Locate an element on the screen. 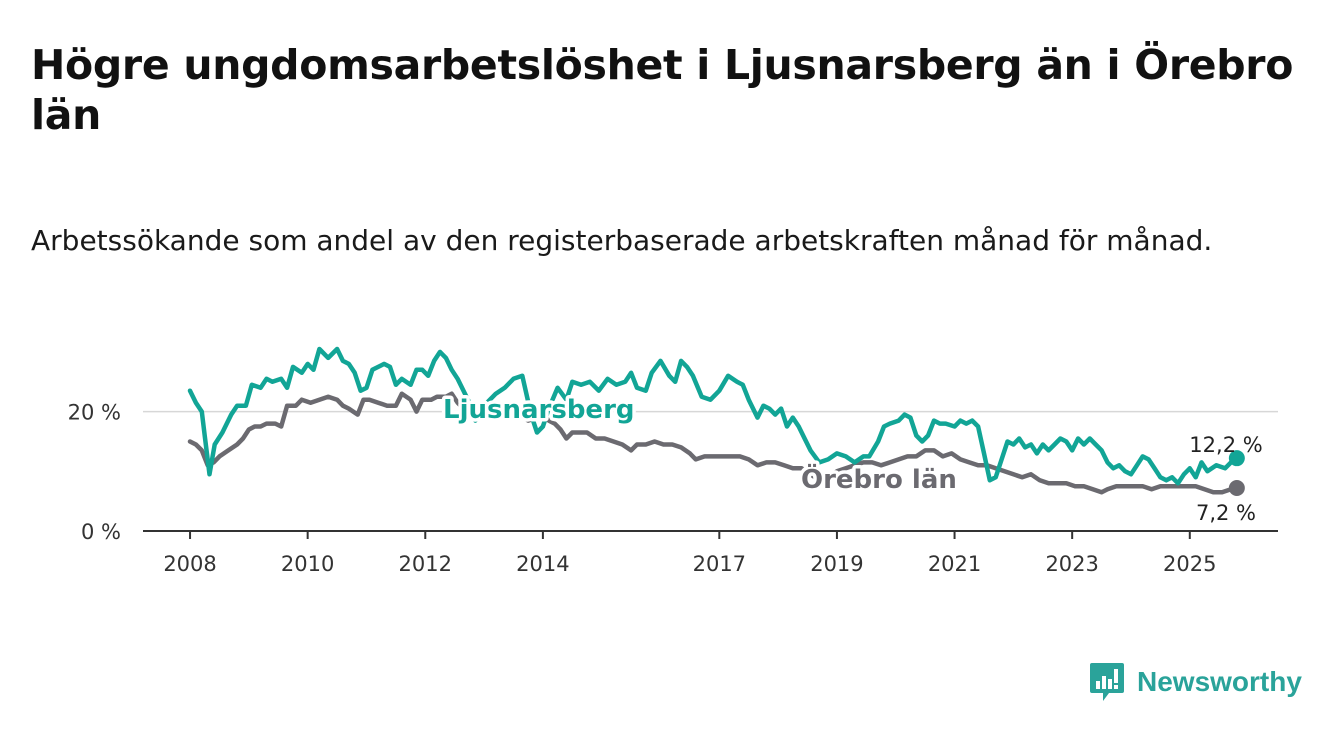  end-value-label-ljusnarsberg: 12,2 % is located at coordinates (1225, 445).